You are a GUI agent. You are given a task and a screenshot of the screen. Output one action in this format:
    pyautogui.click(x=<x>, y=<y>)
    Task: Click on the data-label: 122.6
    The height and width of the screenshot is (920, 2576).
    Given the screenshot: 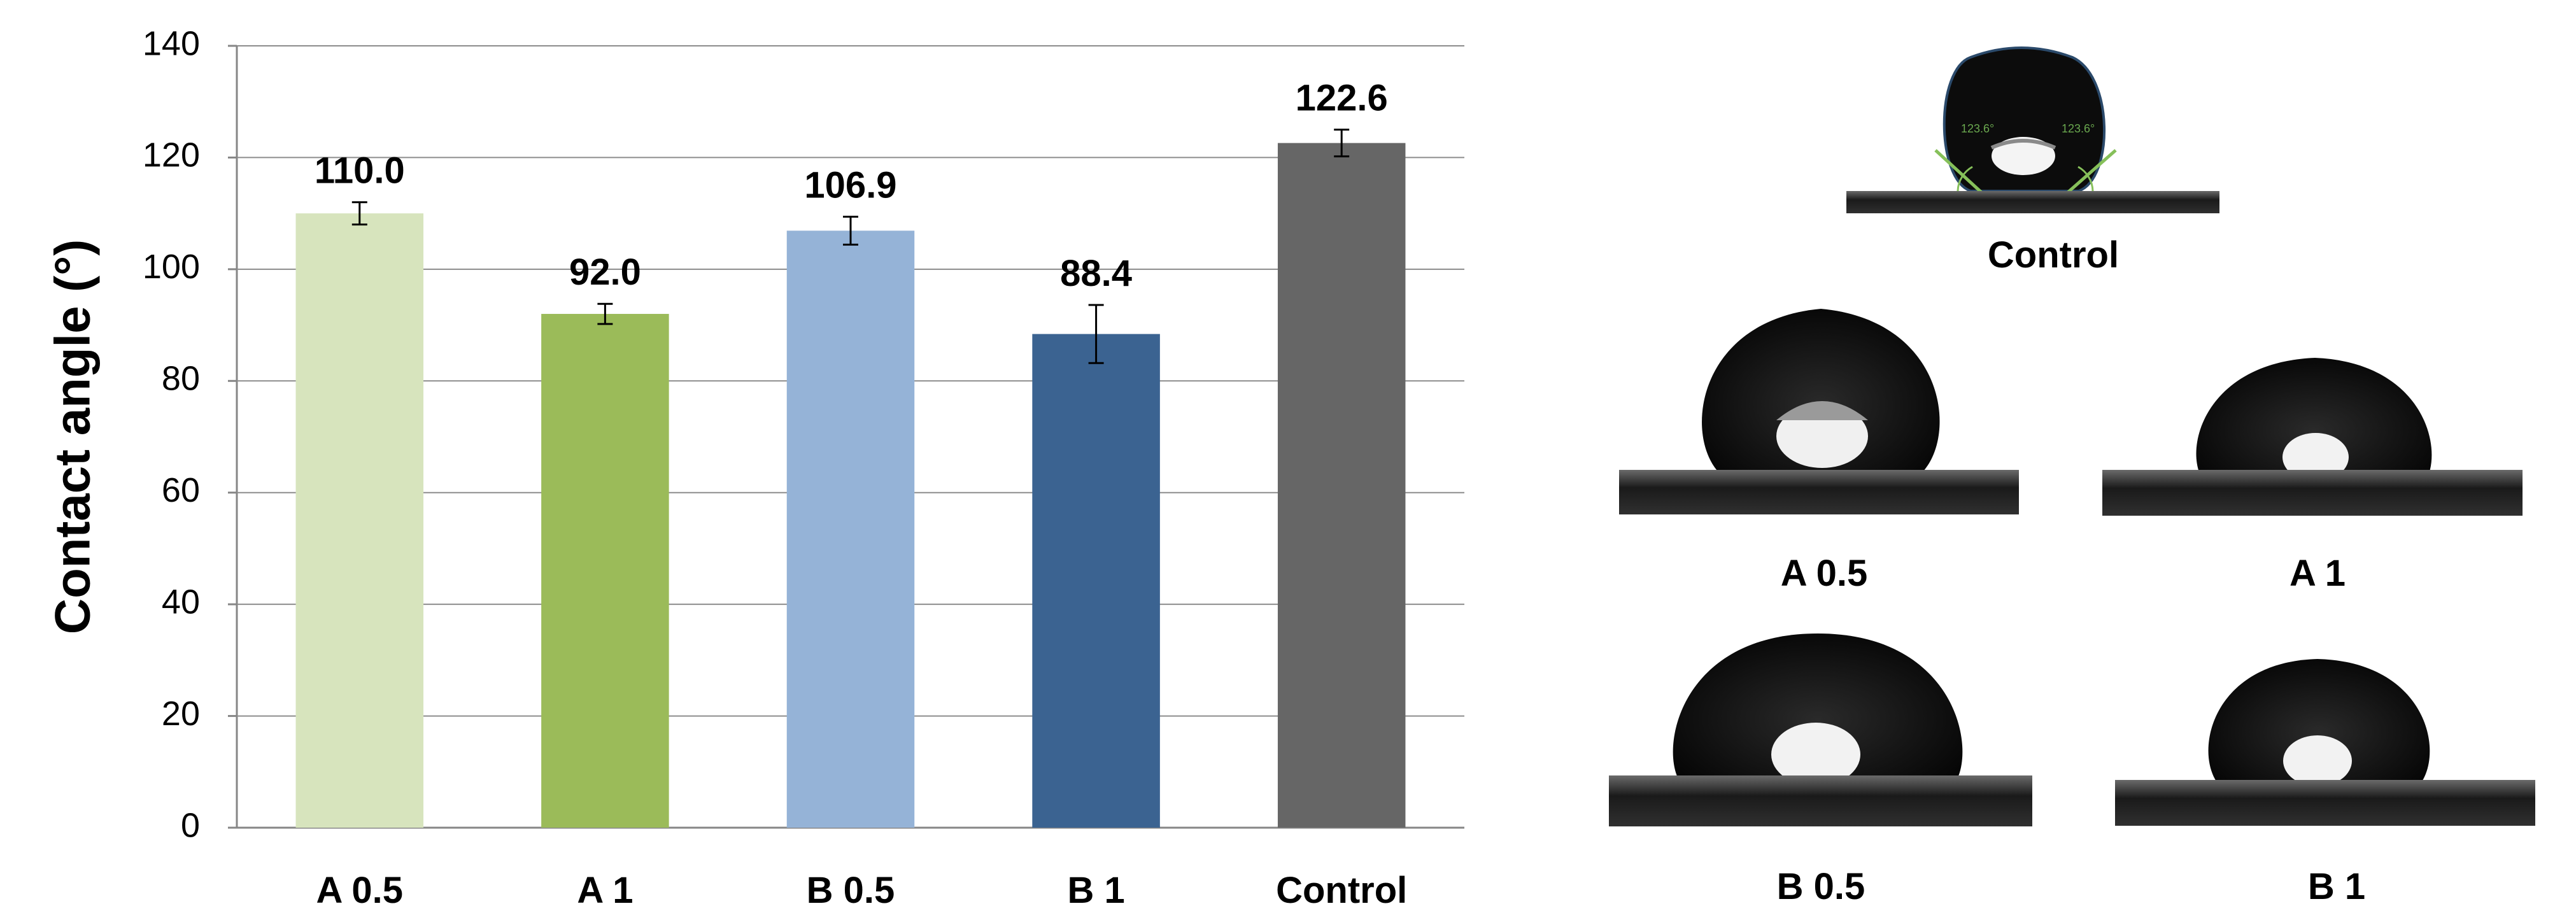 What is the action you would take?
    pyautogui.click(x=1342, y=98)
    